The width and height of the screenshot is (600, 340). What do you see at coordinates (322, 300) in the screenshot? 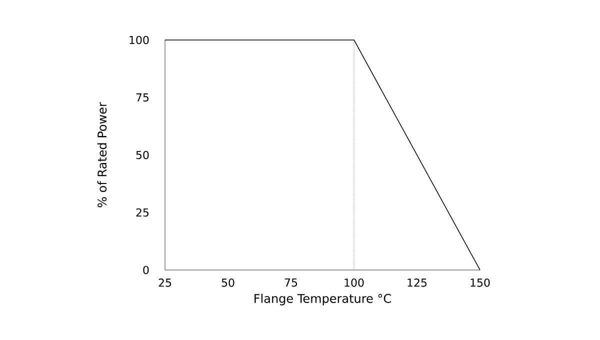
I see `x-axis-title: Flange Temperature °C` at bounding box center [322, 300].